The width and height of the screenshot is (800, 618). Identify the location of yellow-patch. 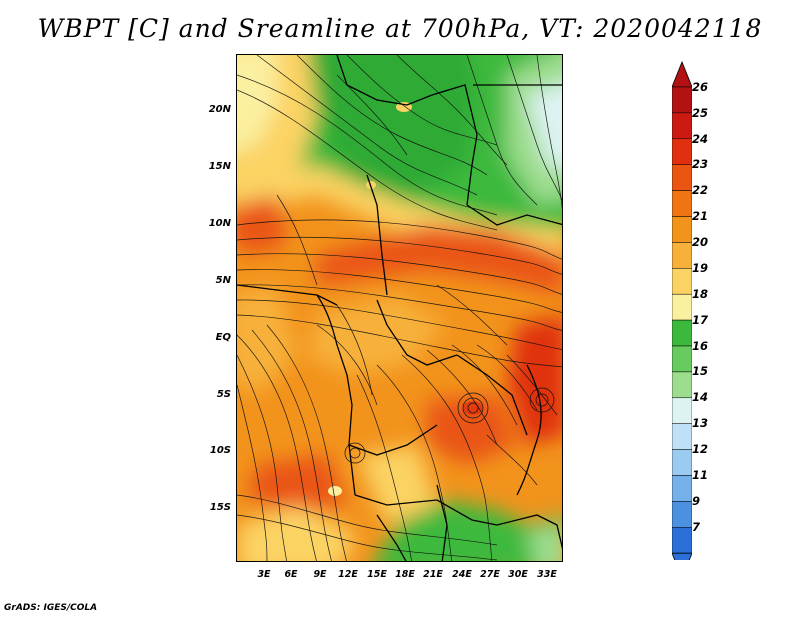
(335, 491).